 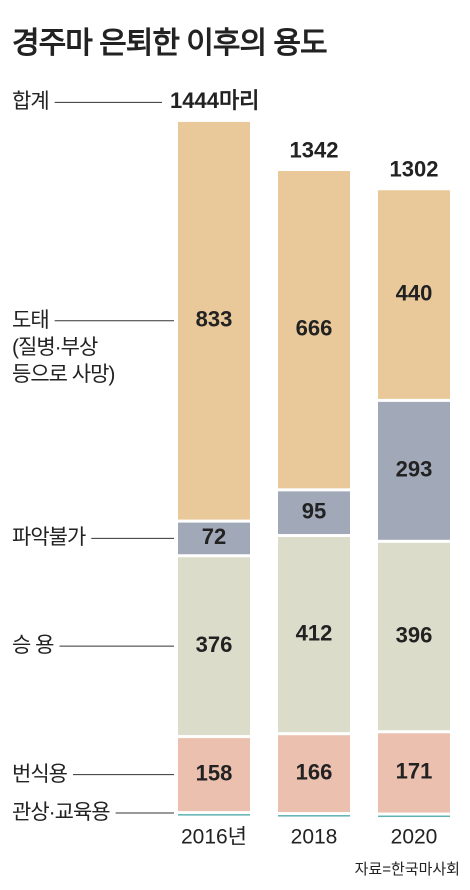 I want to click on legend-label: 승 용, so click(x=33, y=646).